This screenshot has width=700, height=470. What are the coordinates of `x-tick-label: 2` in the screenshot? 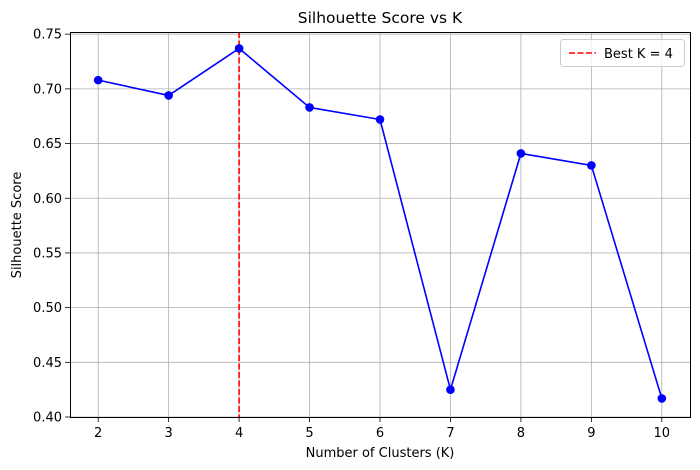 It's located at (98, 433).